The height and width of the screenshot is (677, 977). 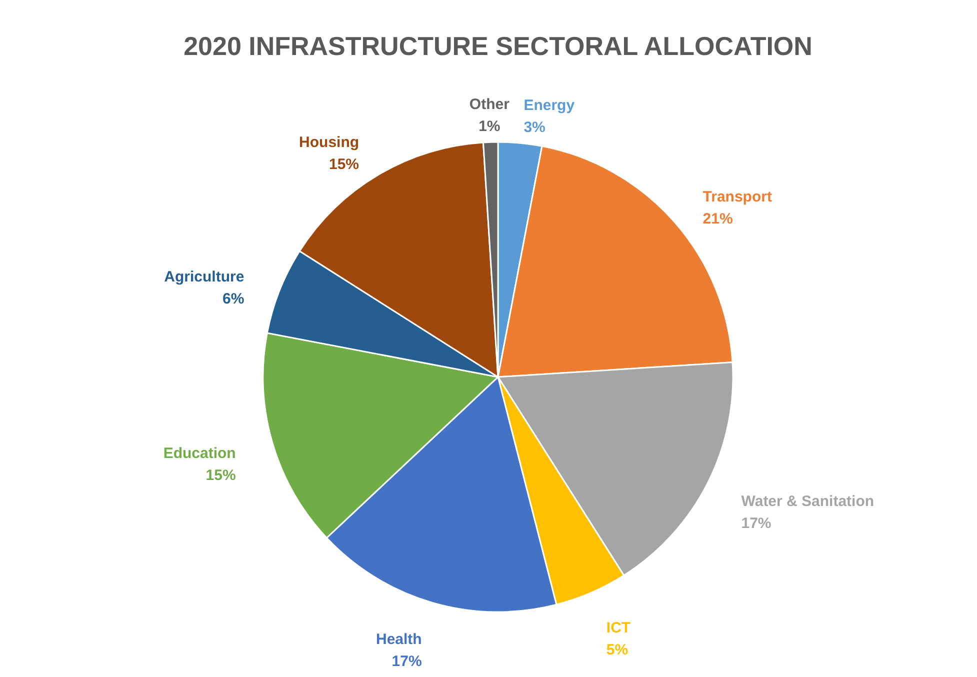 I want to click on slice-label: Agriculture, so click(x=204, y=277).